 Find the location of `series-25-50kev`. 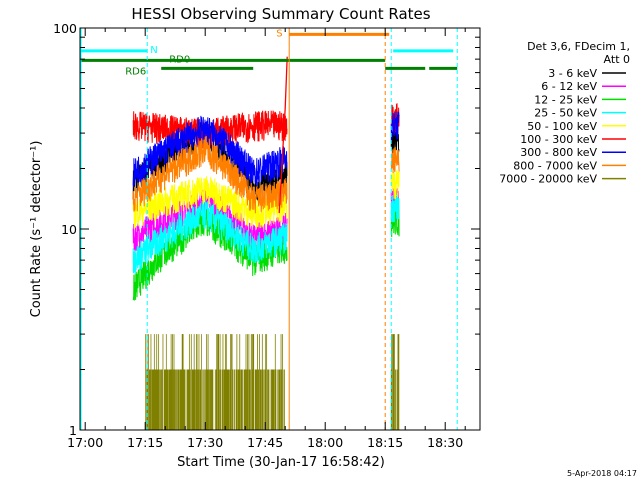

series-25-50kev is located at coordinates (266, 233).